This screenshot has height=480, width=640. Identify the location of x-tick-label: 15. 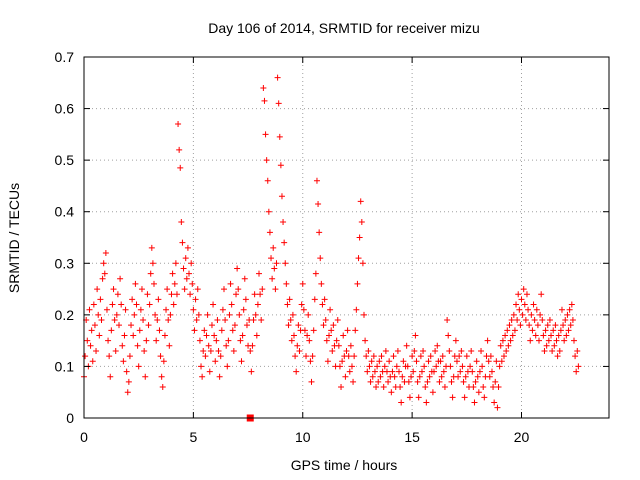
(412, 437).